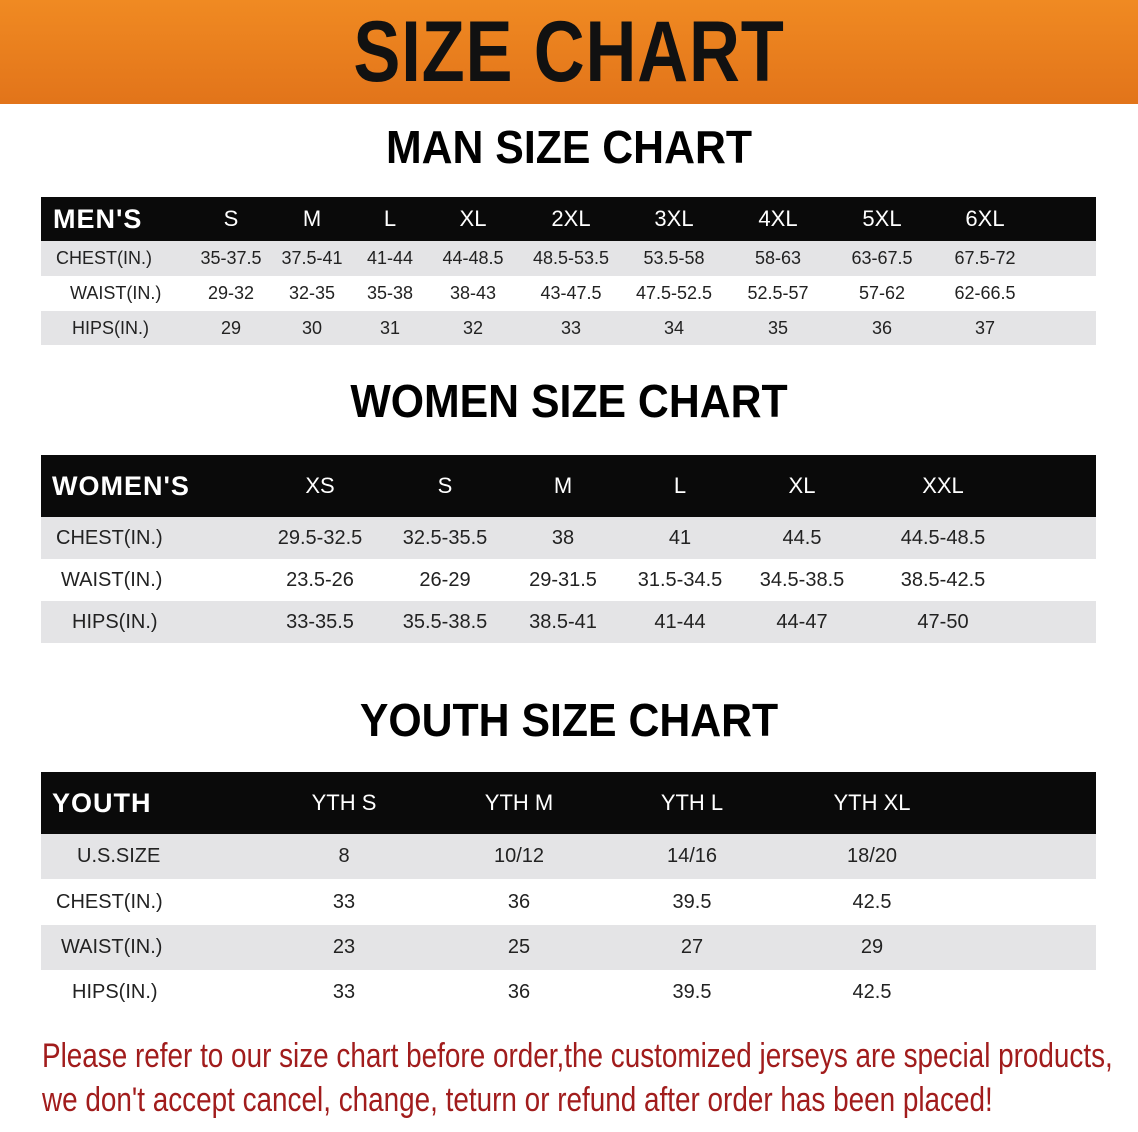 The height and width of the screenshot is (1132, 1138). Describe the element at coordinates (121, 485) in the screenshot. I see `table-corner-label: WOMEN'S` at that location.